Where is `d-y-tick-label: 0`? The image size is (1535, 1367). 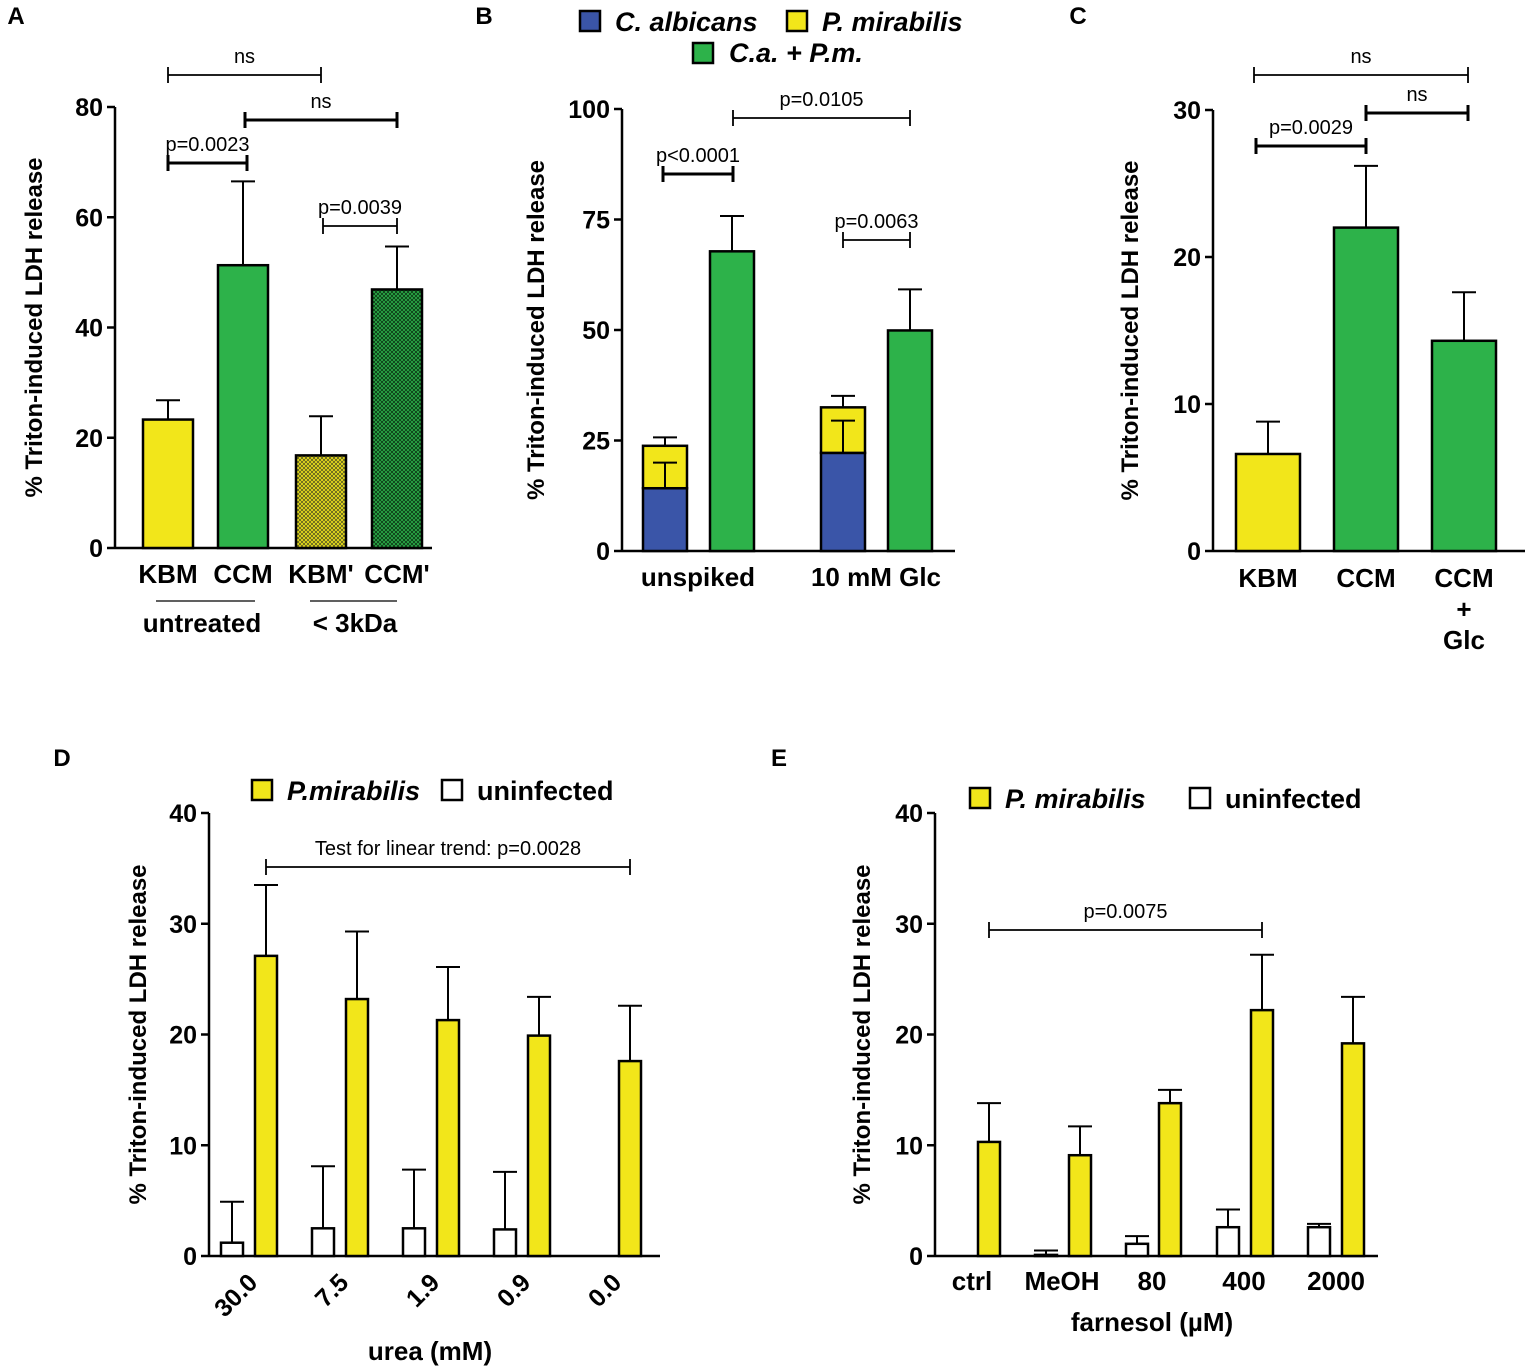
d-y-tick-label: 0 is located at coordinates (190, 1257).